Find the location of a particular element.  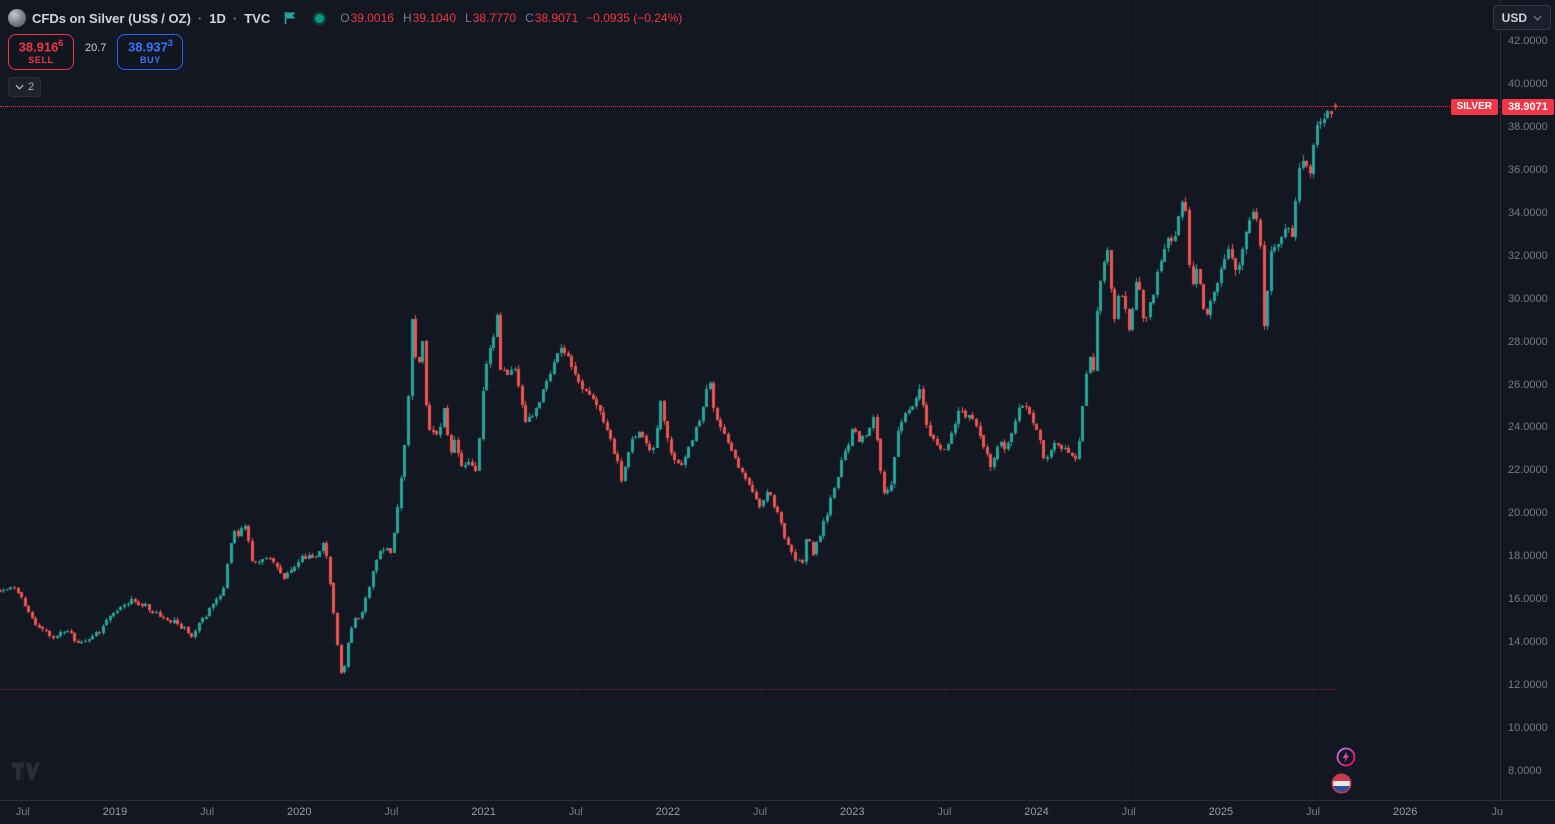

object-tree-count: 2 is located at coordinates (31, 87).